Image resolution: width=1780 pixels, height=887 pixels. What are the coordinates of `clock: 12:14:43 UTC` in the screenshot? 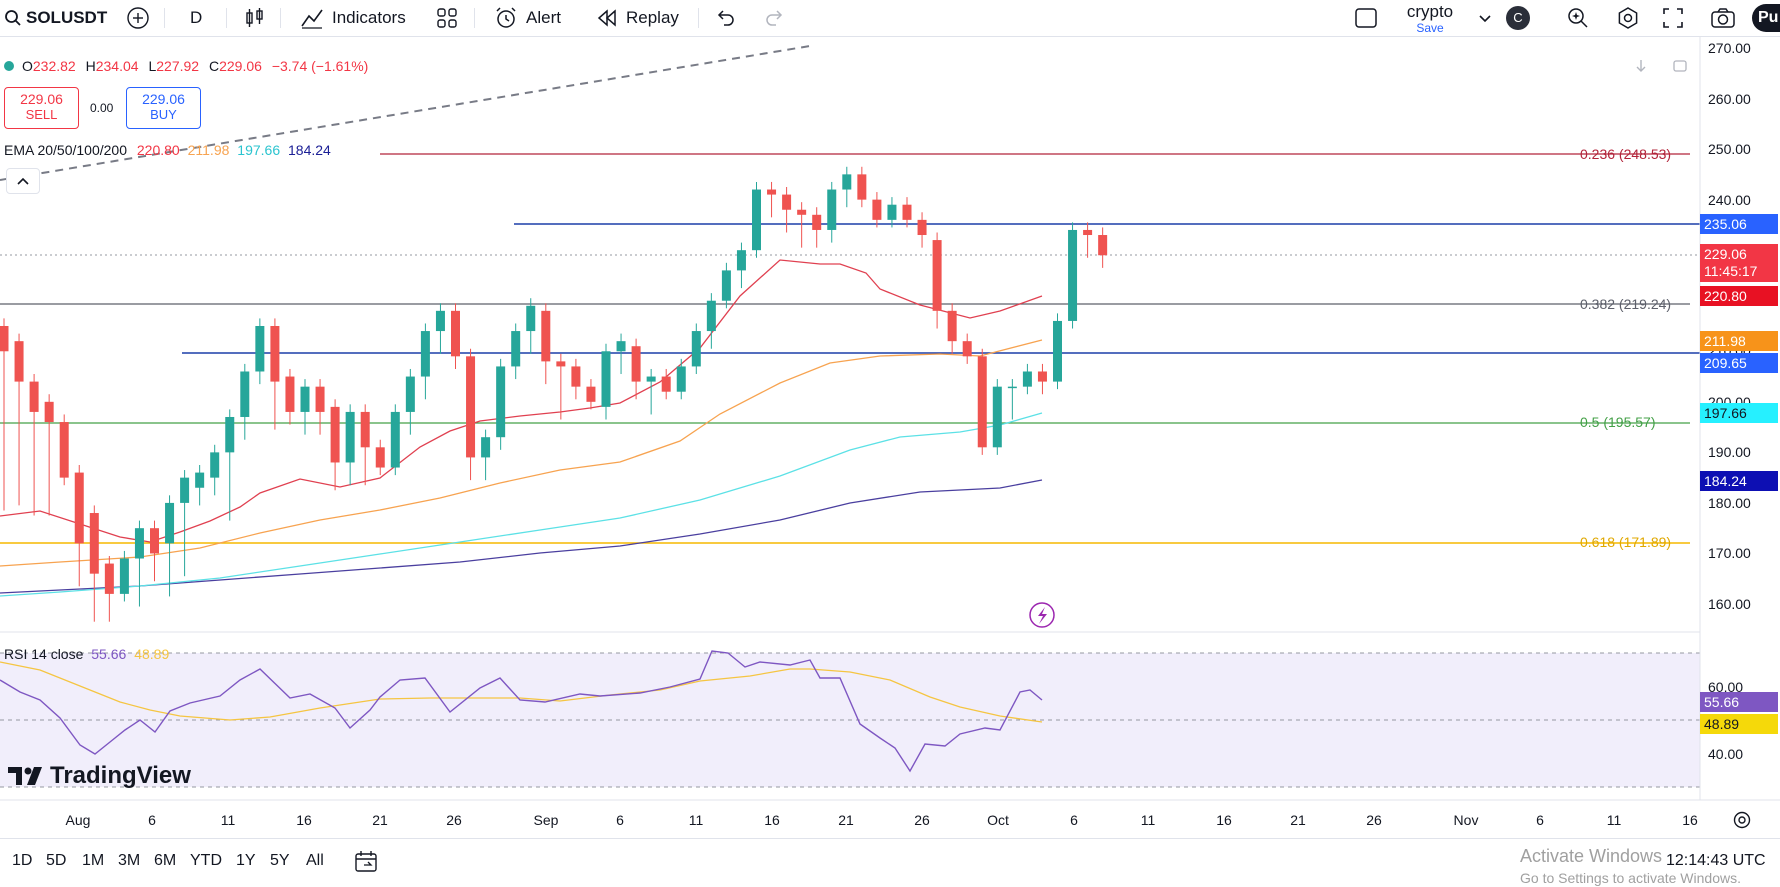 It's located at (1715, 861).